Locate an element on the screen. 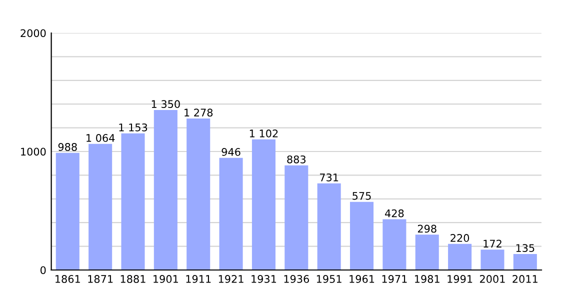 This screenshot has height=300, width=570. x-tick-label: 1871 is located at coordinates (100, 279).